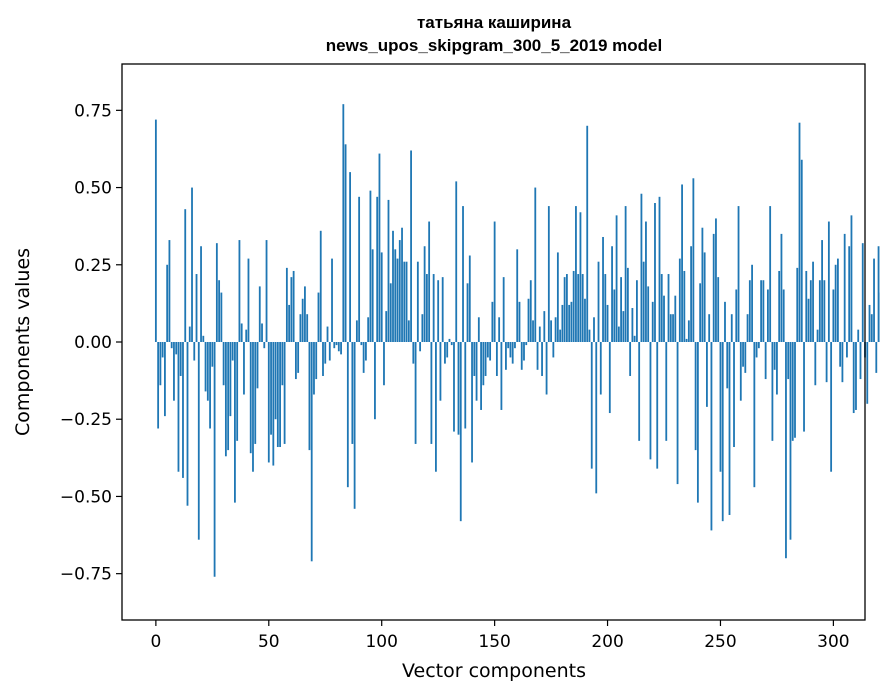  Describe the element at coordinates (833, 642) in the screenshot. I see `x-tick-label: 300` at that location.